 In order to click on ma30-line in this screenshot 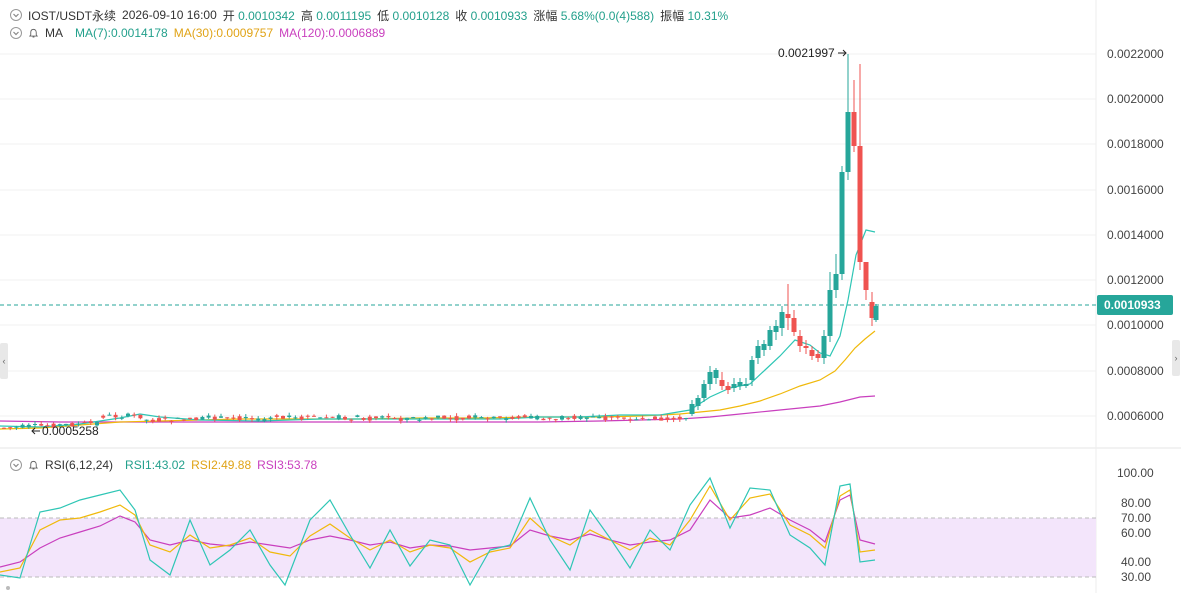, I will do `click(438, 380)`.